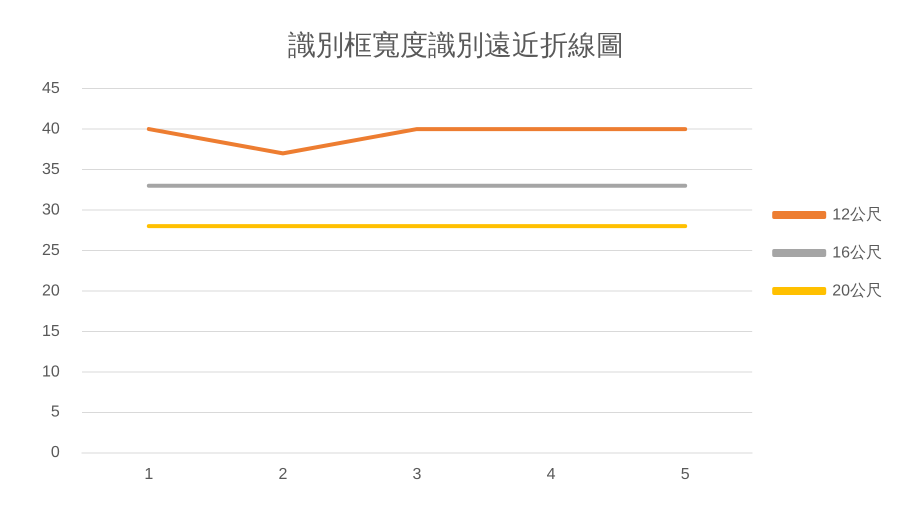 The height and width of the screenshot is (506, 907). I want to click on y-tick-label: 0, so click(55, 453).